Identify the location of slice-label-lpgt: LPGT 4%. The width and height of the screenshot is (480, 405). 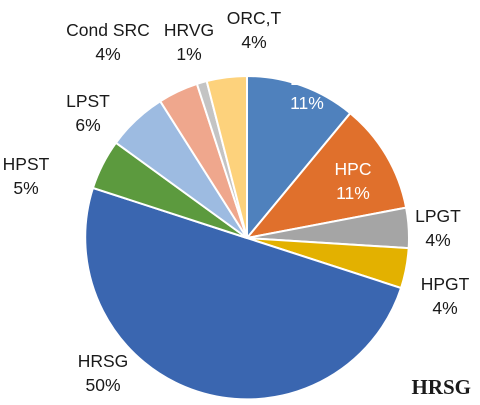
(438, 228).